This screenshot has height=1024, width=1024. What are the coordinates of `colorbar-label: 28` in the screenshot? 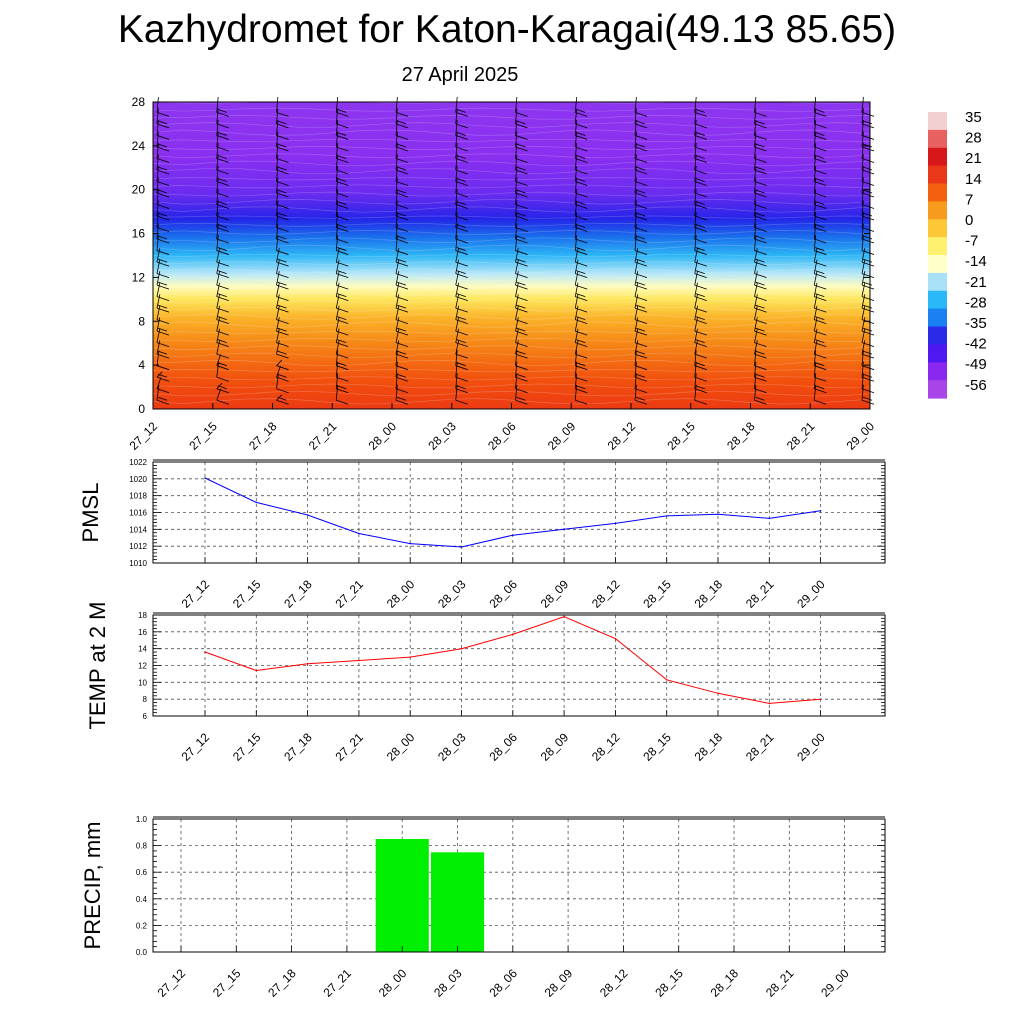 It's located at (973, 138).